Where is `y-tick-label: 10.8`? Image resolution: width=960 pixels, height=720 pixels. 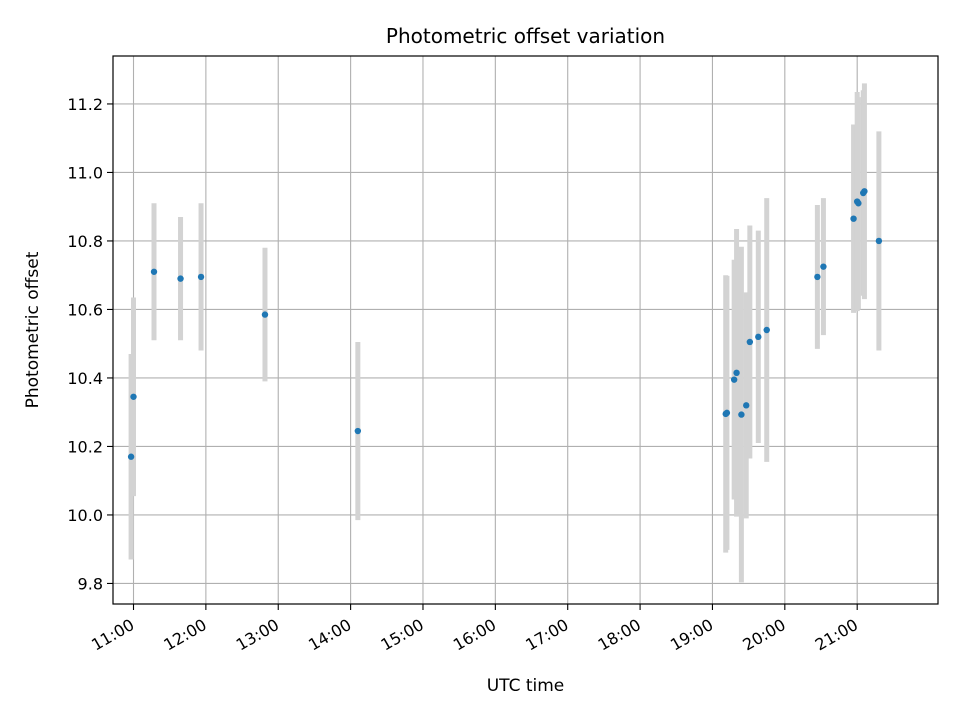 y-tick-label: 10.8 is located at coordinates (85, 241).